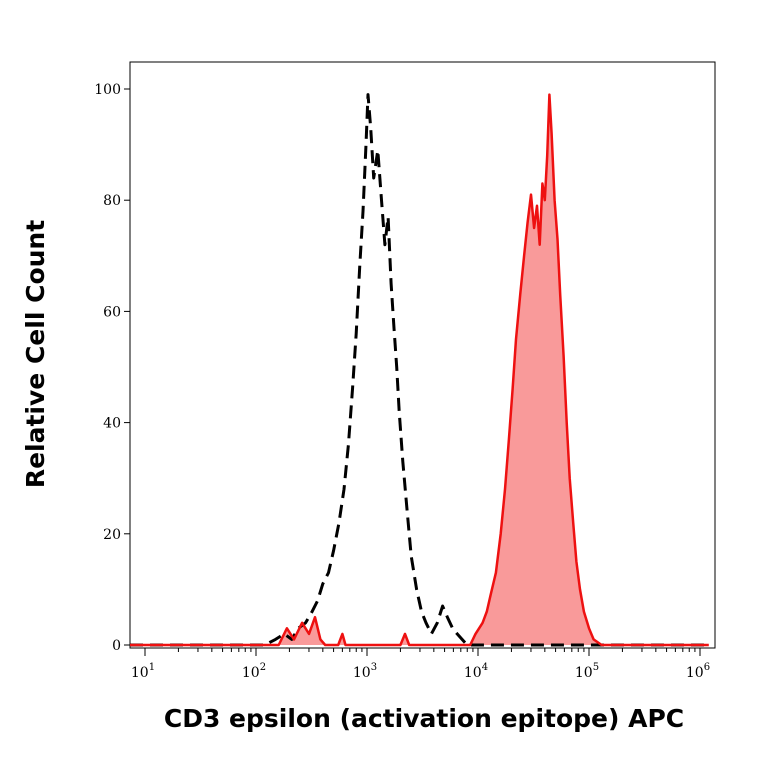 The image size is (764, 764). Describe the element at coordinates (424, 718) in the screenshot. I see `x-axis-title: CD3 epsilon (activation epitope) APC` at that location.